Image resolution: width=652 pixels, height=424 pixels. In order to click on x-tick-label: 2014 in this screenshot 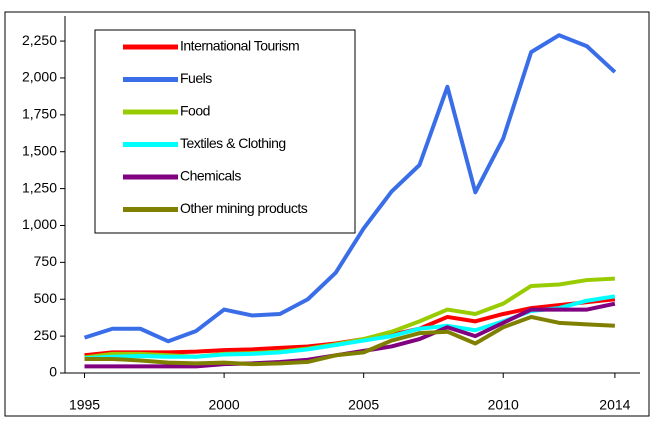, I will do `click(614, 405)`.